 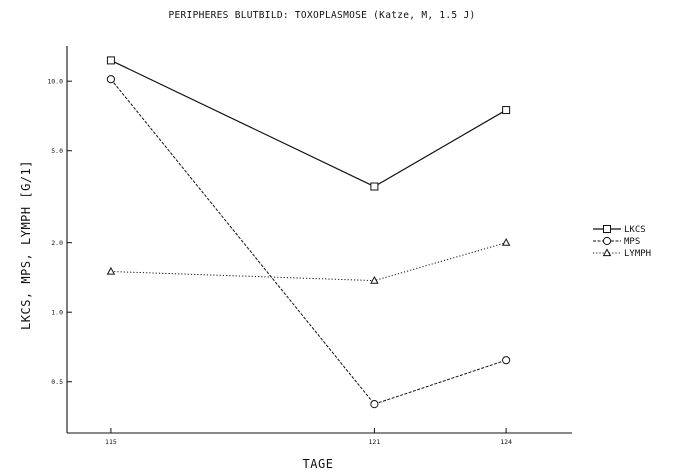 I want to click on y-tick-label: 0.5, so click(x=57, y=382).